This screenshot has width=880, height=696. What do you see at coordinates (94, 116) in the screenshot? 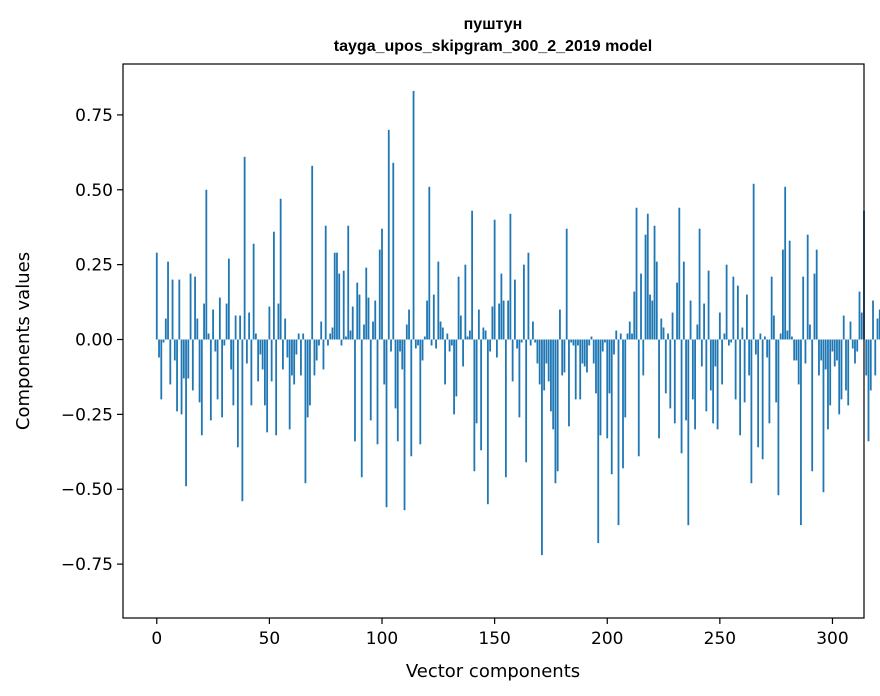
I see `y-tick-label: 0.75` at bounding box center [94, 116].